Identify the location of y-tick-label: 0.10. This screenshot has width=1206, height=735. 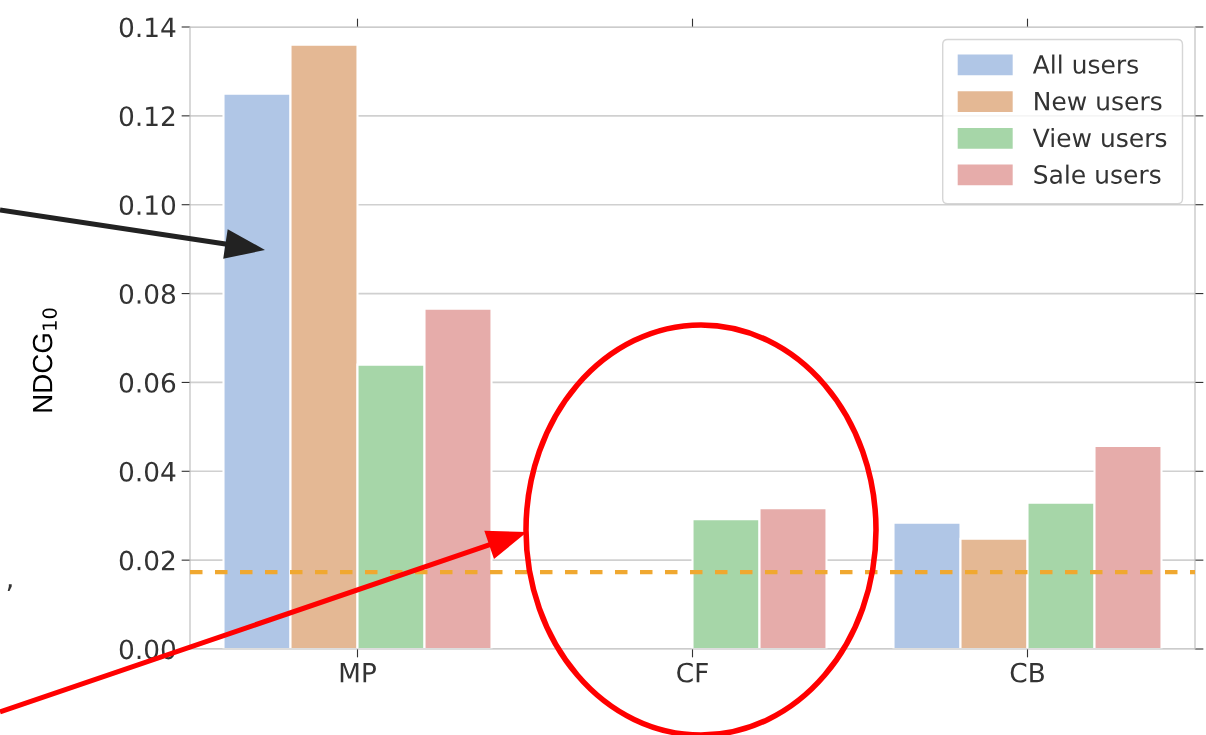
(147, 205).